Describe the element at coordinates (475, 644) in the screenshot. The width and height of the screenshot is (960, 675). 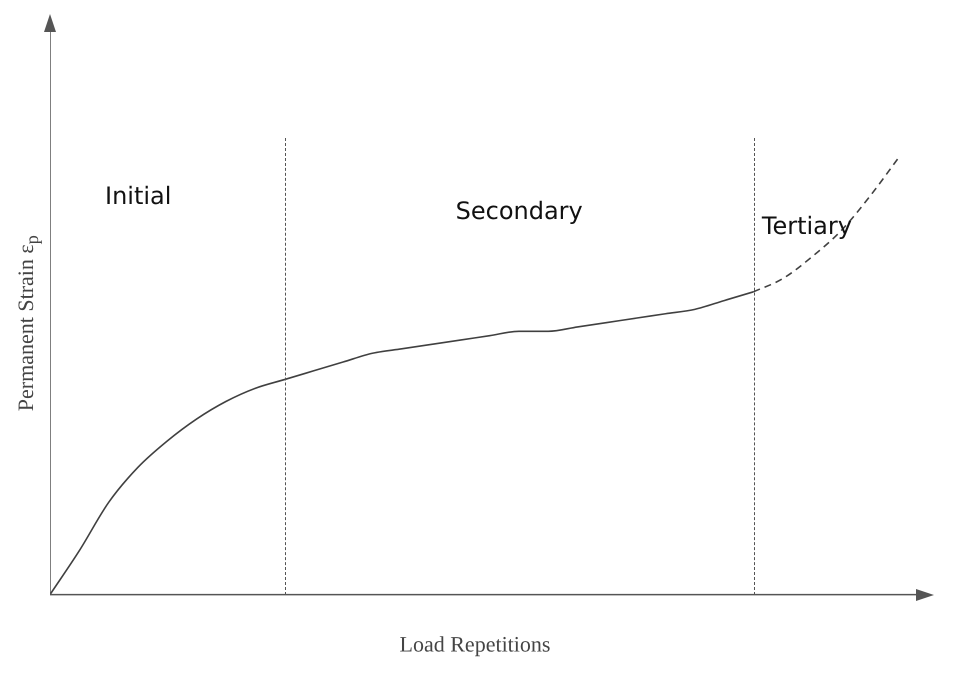
I see `x-axis-title: Load Repetitions` at that location.